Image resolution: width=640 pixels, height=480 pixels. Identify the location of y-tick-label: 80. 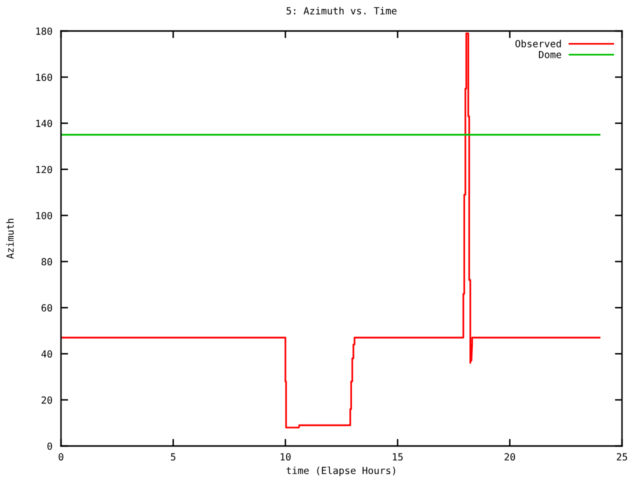
(47, 262).